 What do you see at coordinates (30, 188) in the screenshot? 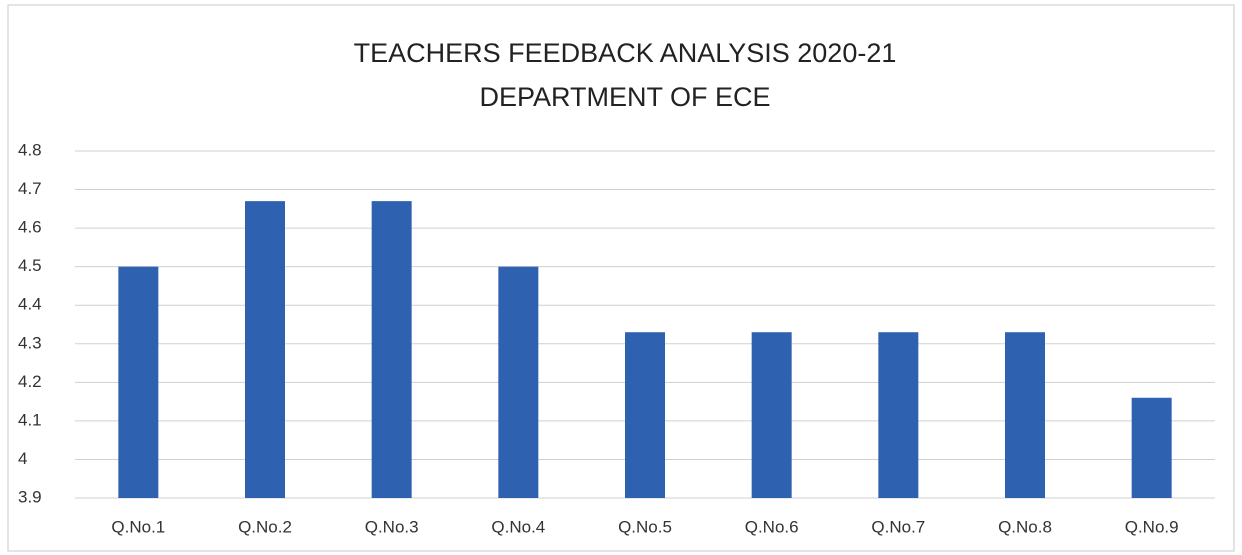
I see `y-tick-label: 4.7` at bounding box center [30, 188].